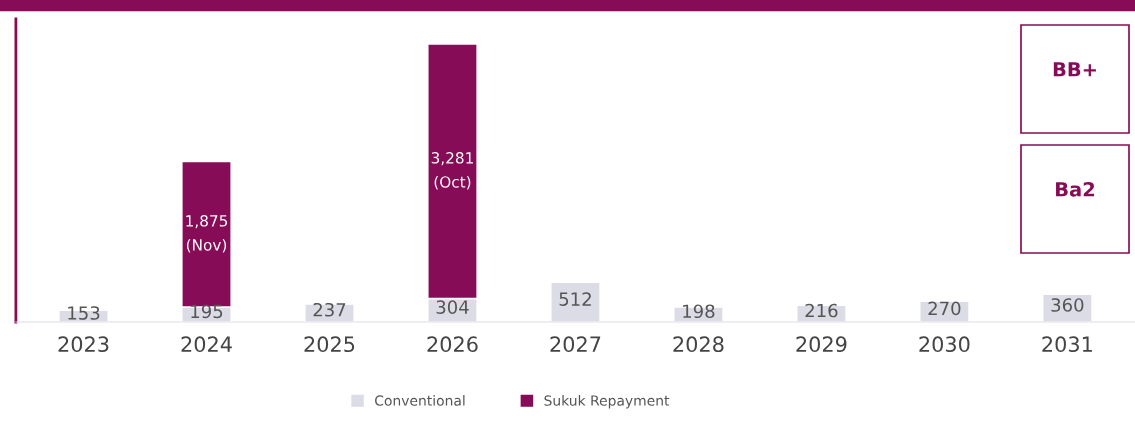 This screenshot has width=1135, height=421. Describe the element at coordinates (83, 344) in the screenshot. I see `x-tick-label: 2023` at that location.